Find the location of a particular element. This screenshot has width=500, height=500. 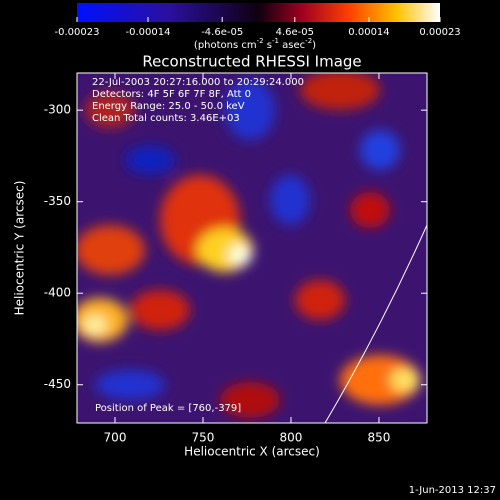

x-tick-label: 750 is located at coordinates (203, 438).